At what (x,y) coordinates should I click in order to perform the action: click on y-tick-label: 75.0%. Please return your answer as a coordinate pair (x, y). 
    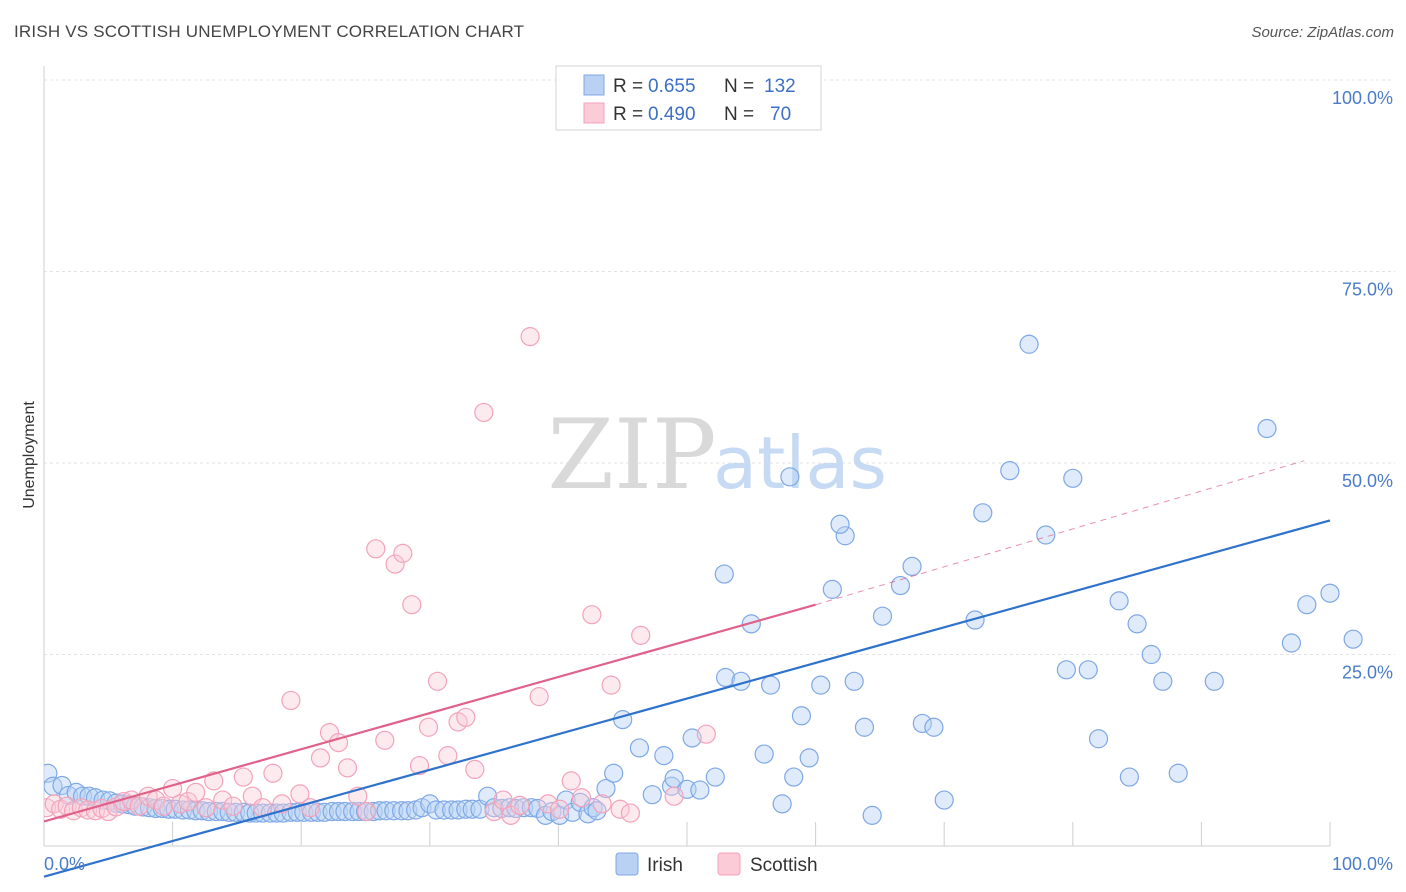
    Looking at the image, I should click on (1367, 290).